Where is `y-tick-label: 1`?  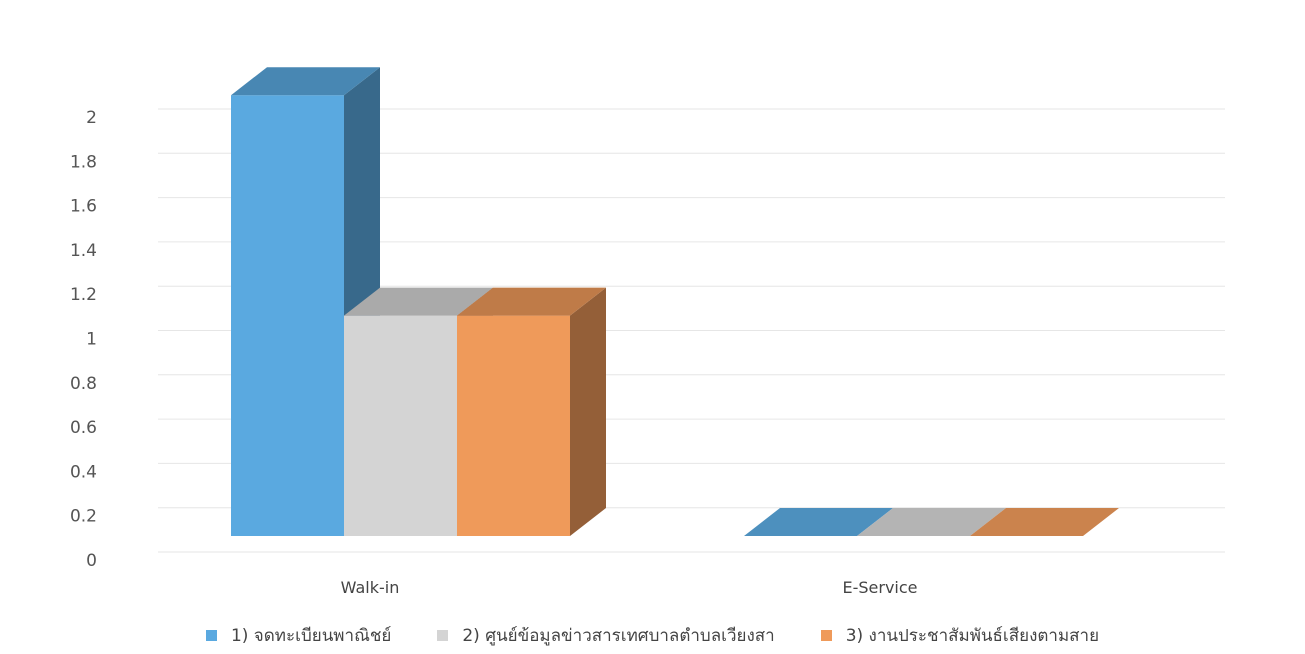
y-tick-label: 1 is located at coordinates (91, 340).